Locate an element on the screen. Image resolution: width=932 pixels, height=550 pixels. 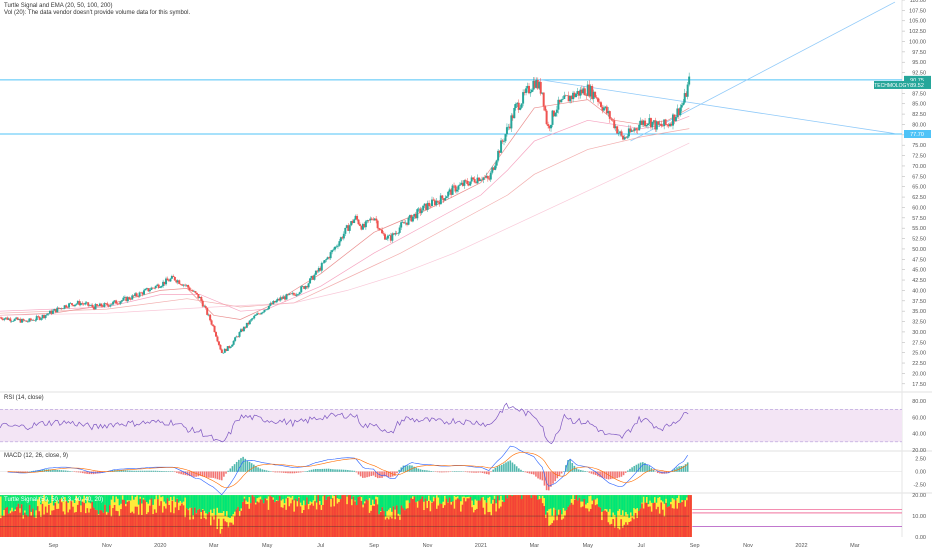
macd-pane-title: MACD (12, 26, close, 9) is located at coordinates (36, 456).